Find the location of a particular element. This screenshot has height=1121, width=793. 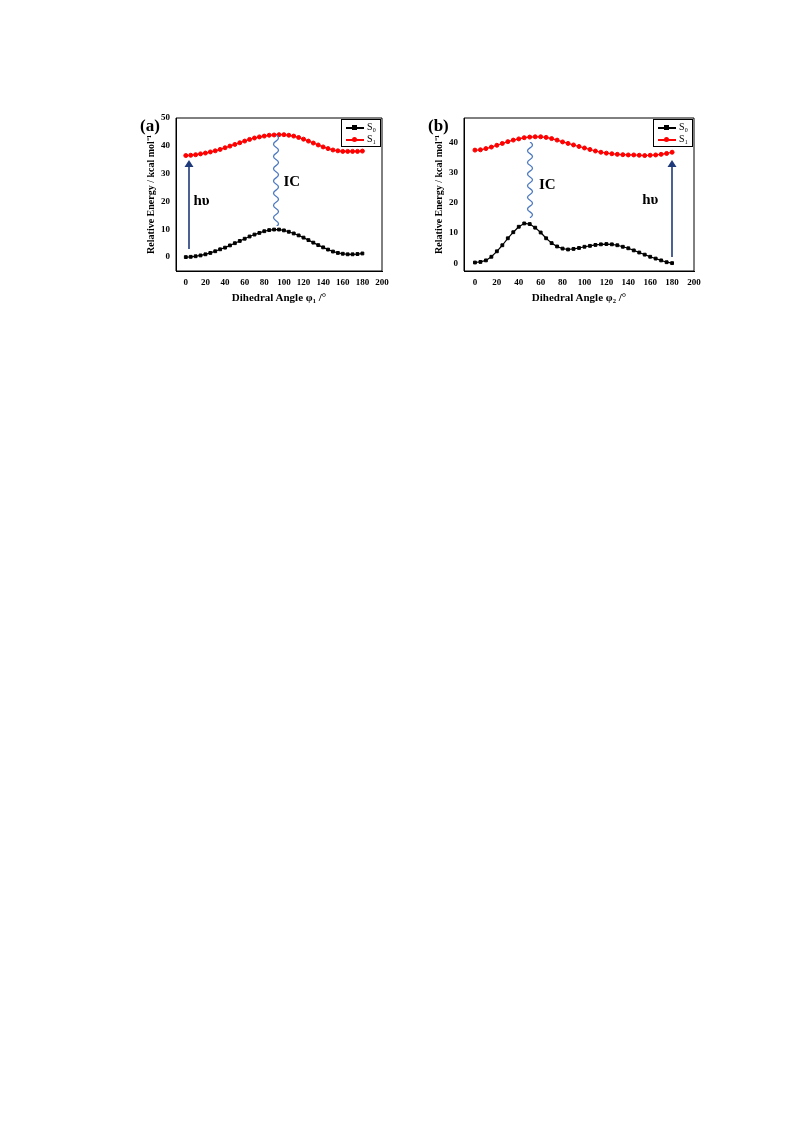

x-tick-label: 60 is located at coordinates (541, 281).